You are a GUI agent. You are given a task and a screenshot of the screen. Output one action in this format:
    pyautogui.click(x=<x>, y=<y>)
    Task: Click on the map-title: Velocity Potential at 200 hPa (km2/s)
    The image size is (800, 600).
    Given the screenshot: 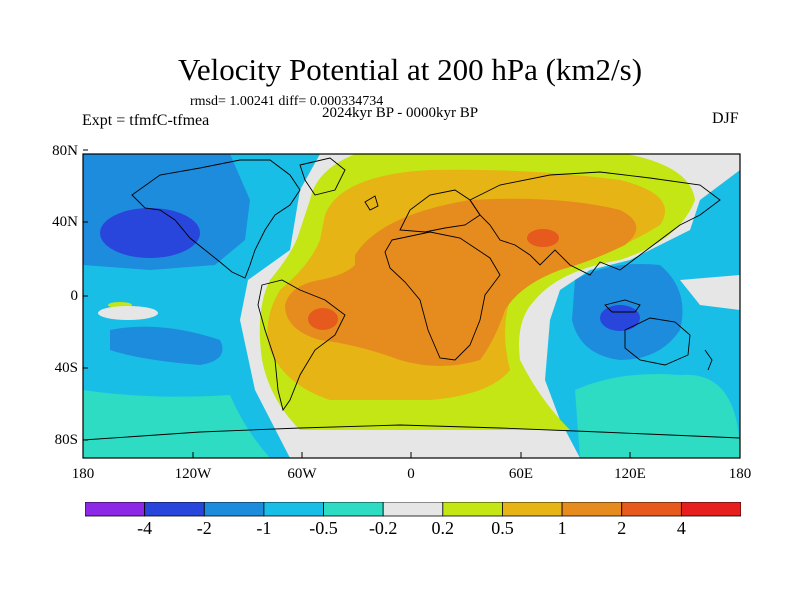 What is the action you would take?
    pyautogui.click(x=410, y=69)
    